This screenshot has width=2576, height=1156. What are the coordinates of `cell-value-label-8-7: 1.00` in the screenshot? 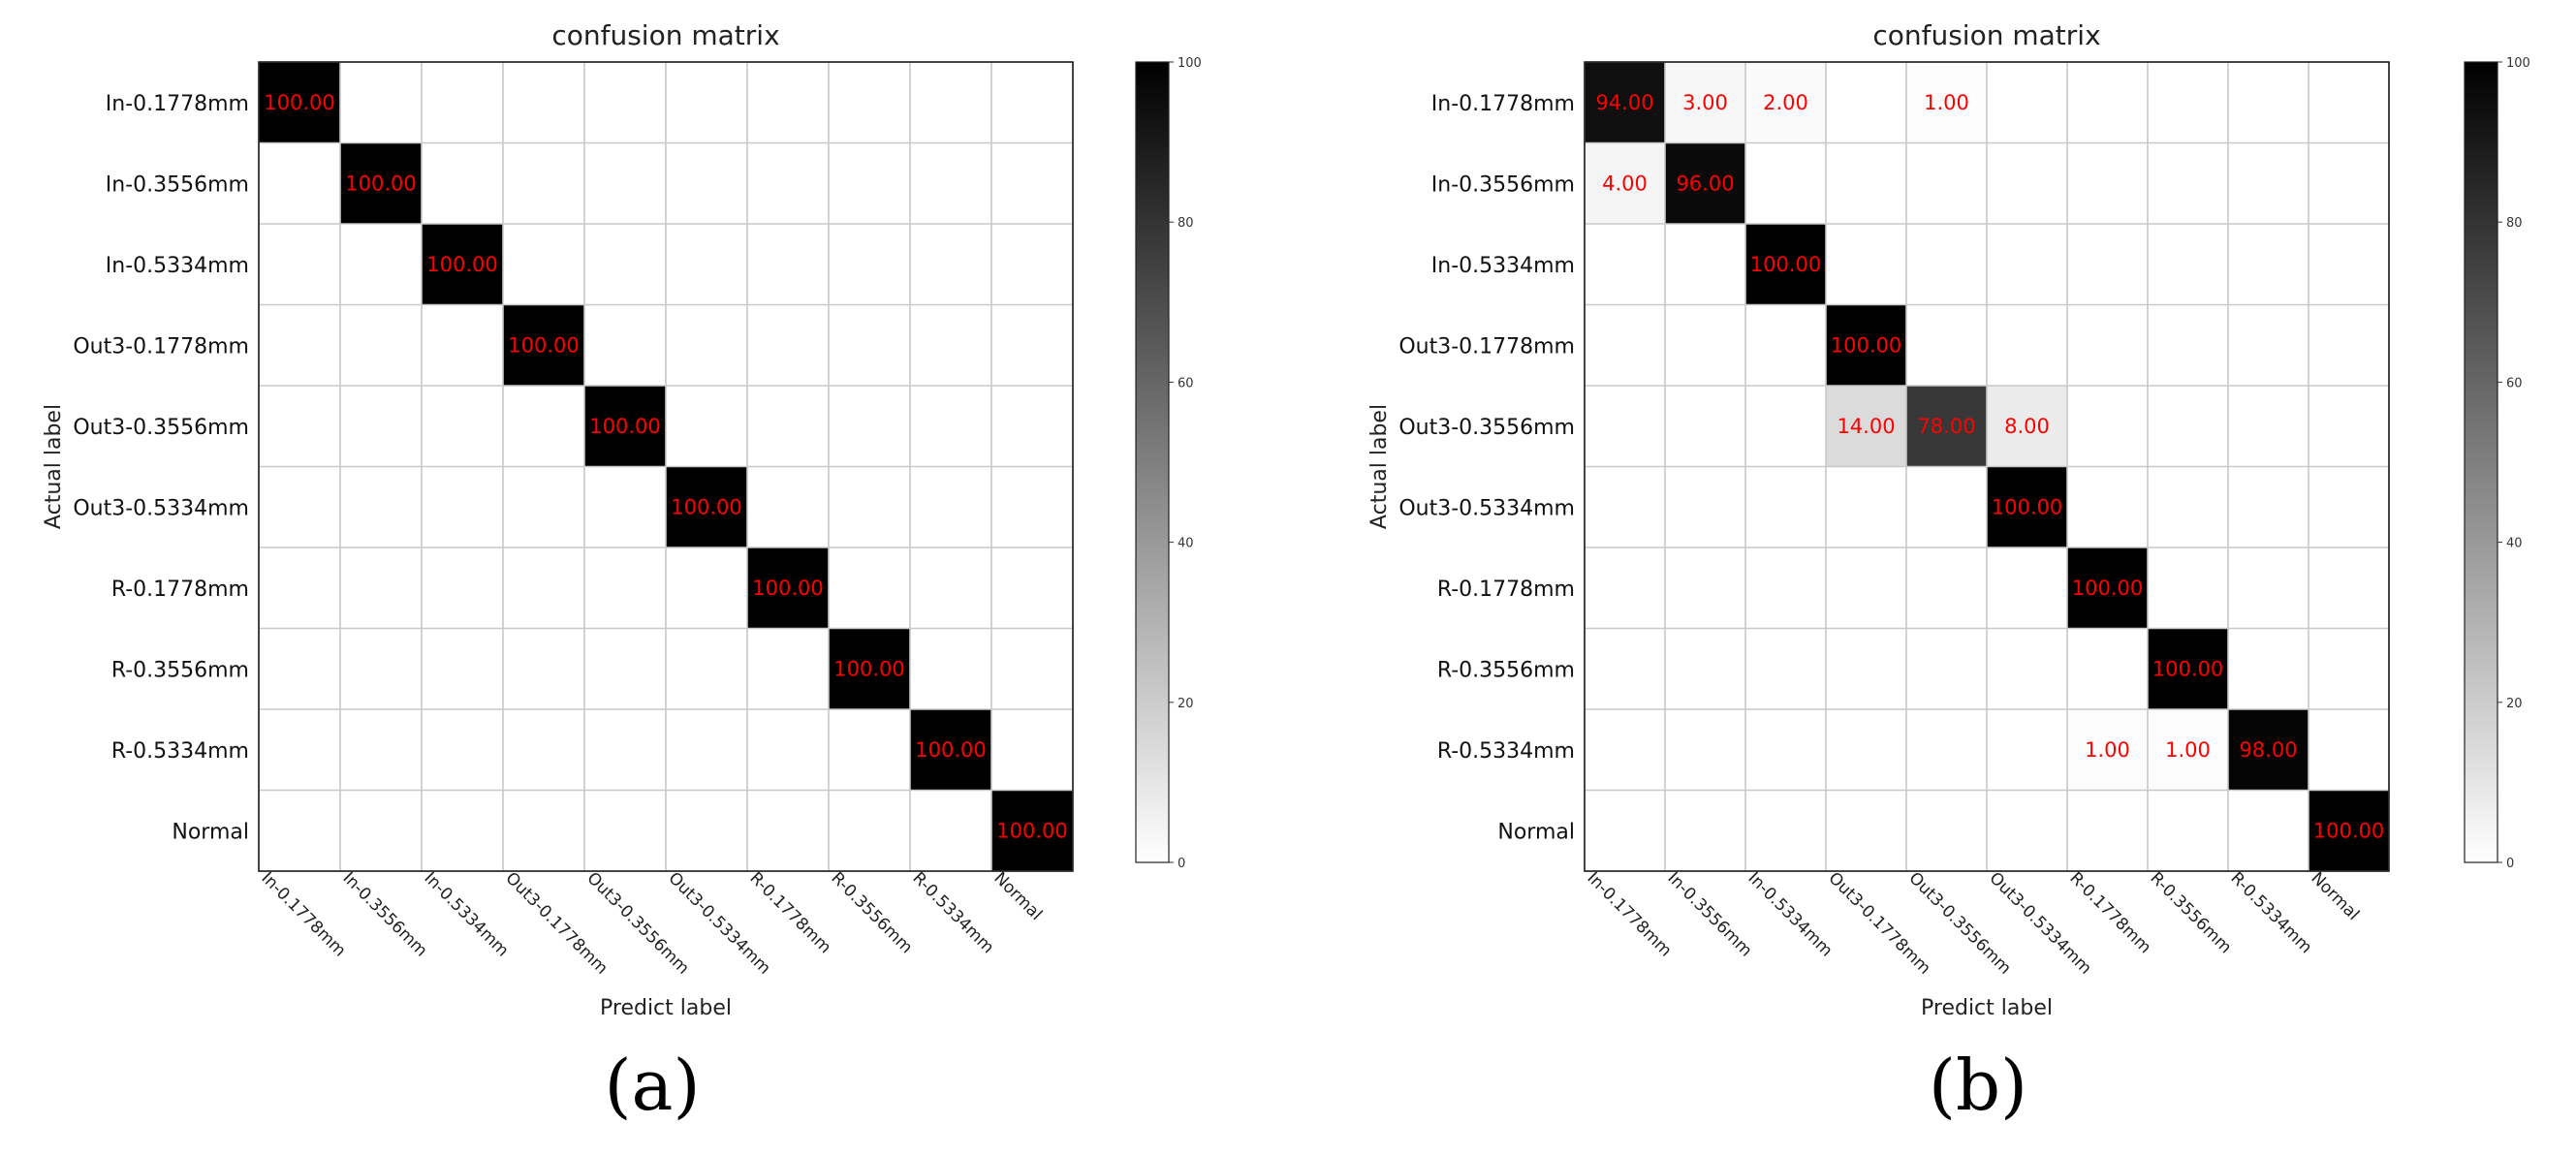 It's located at (2188, 750).